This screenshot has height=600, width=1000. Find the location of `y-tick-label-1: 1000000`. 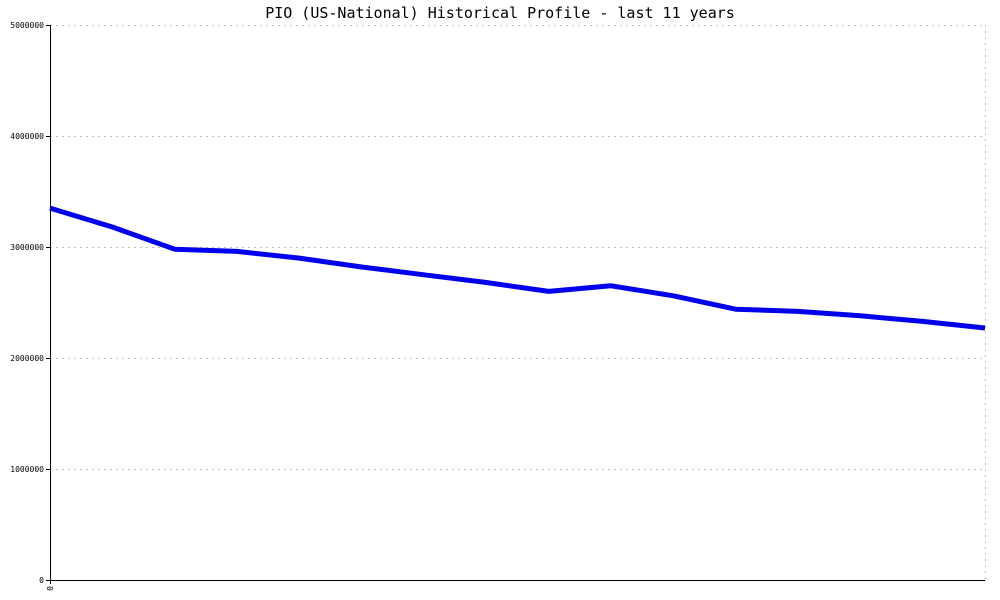

y-tick-label-1: 1000000 is located at coordinates (27, 469).